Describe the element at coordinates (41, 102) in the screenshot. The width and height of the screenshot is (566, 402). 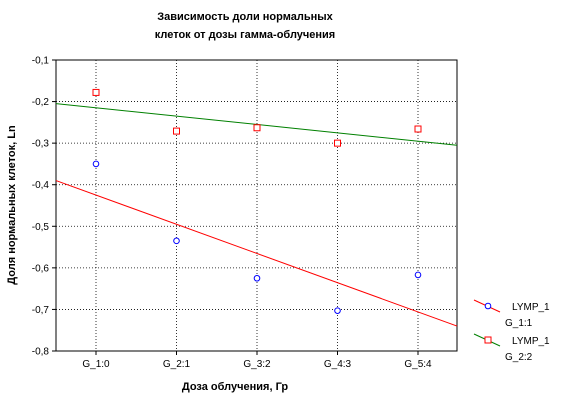
I see `y-tick-label: -0,2` at that location.